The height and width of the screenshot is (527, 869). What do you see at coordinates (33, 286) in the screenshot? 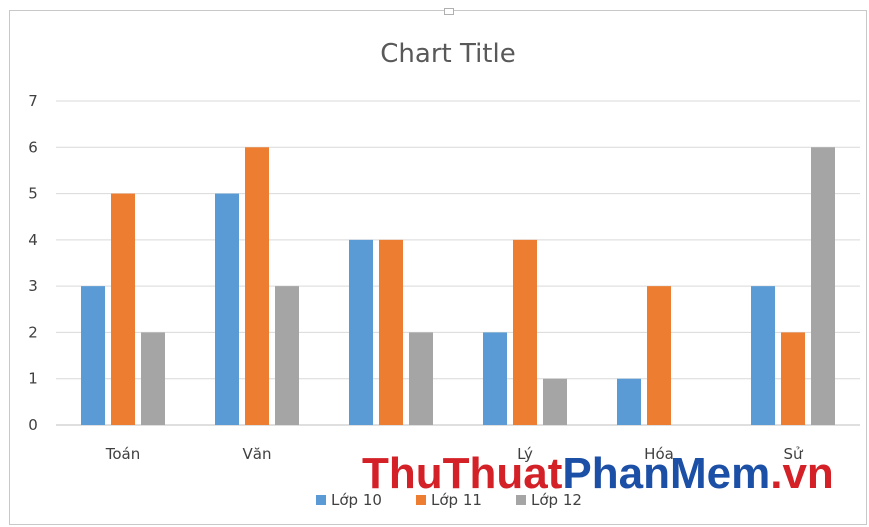
I see `y-tick-label: 3` at bounding box center [33, 286].